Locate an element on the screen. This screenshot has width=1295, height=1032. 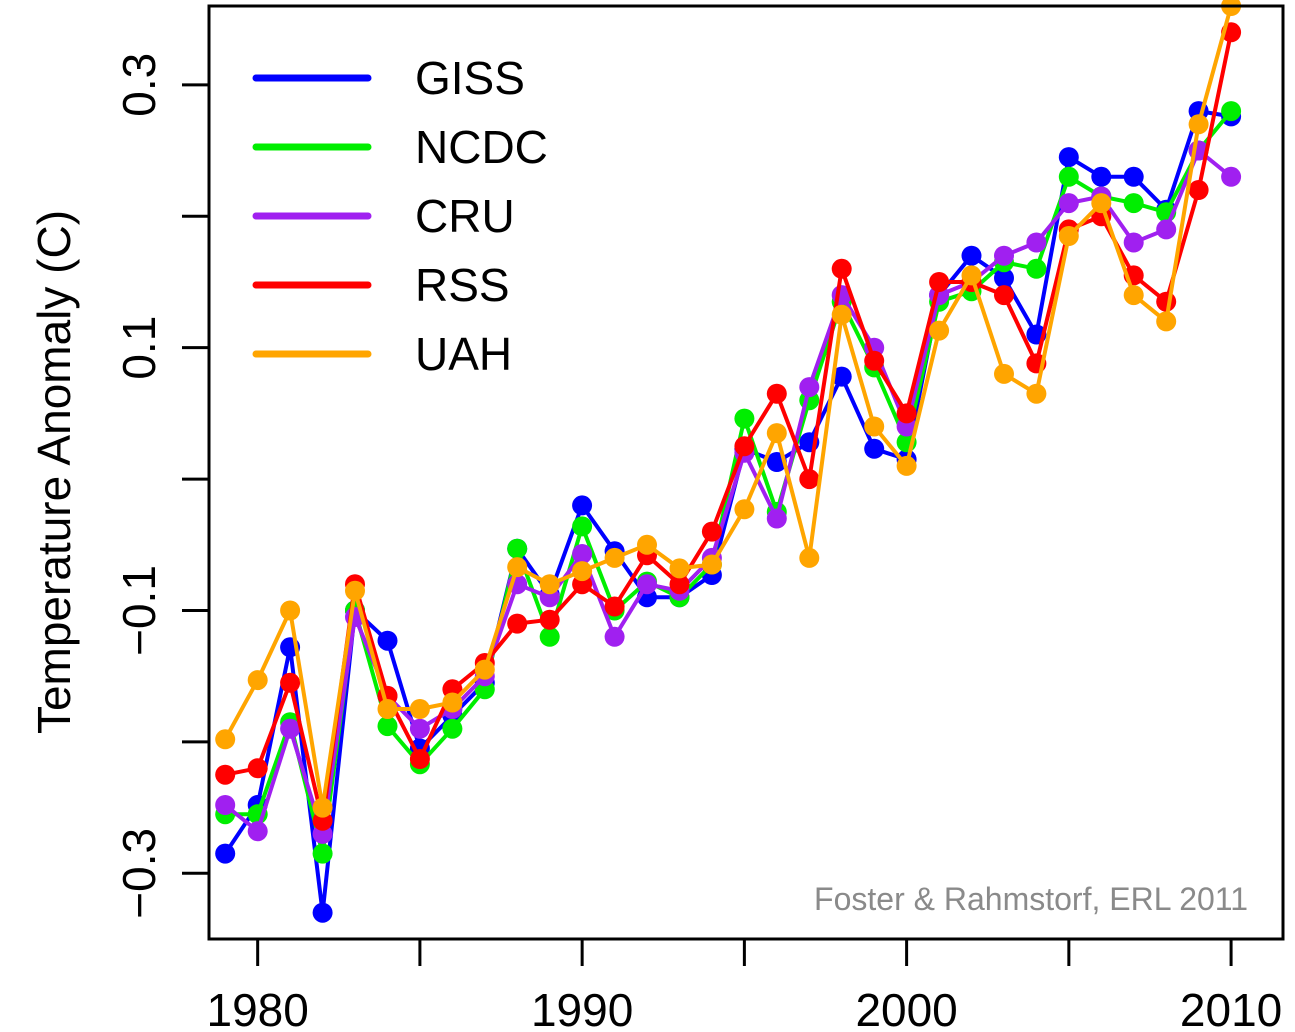
legend-item-ncdc: NCDC is located at coordinates (400, 147).